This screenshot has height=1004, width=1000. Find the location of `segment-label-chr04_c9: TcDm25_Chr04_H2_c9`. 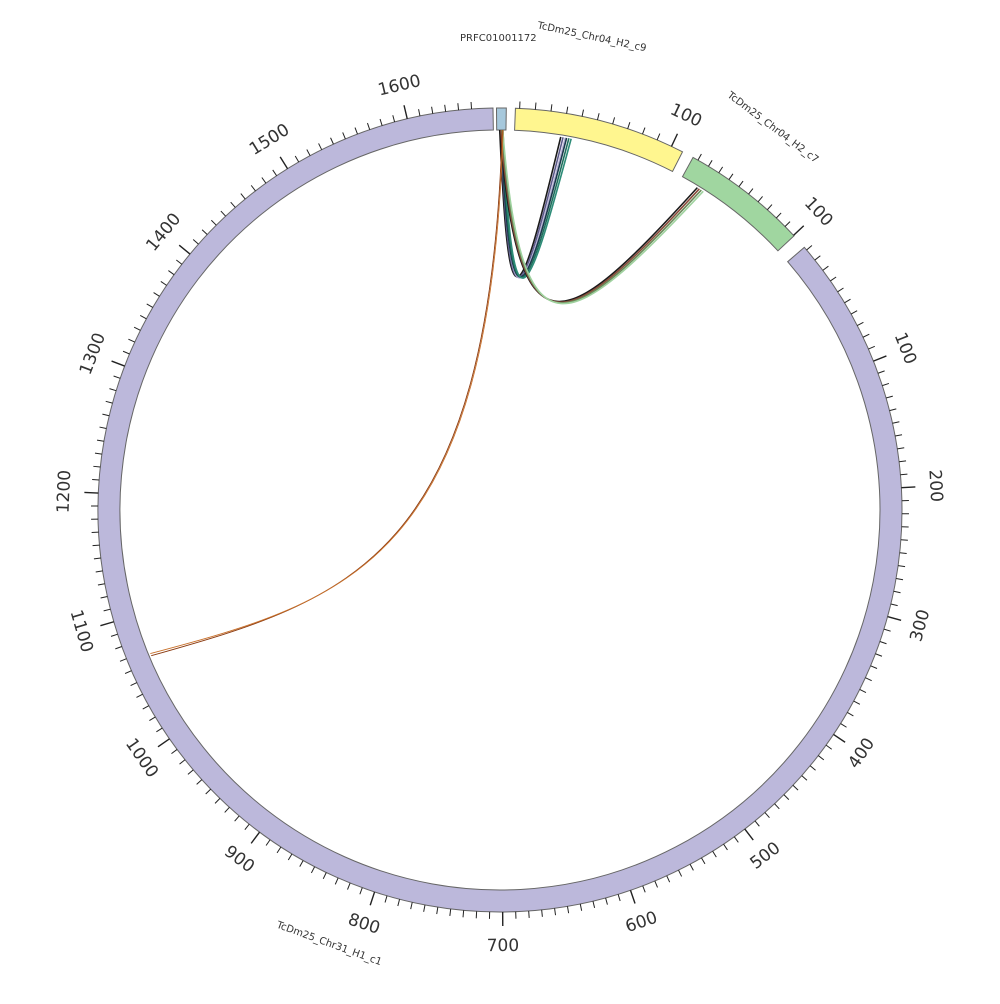

segment-label-chr04_c9: TcDm25_Chr04_H2_c9 is located at coordinates (591, 37).